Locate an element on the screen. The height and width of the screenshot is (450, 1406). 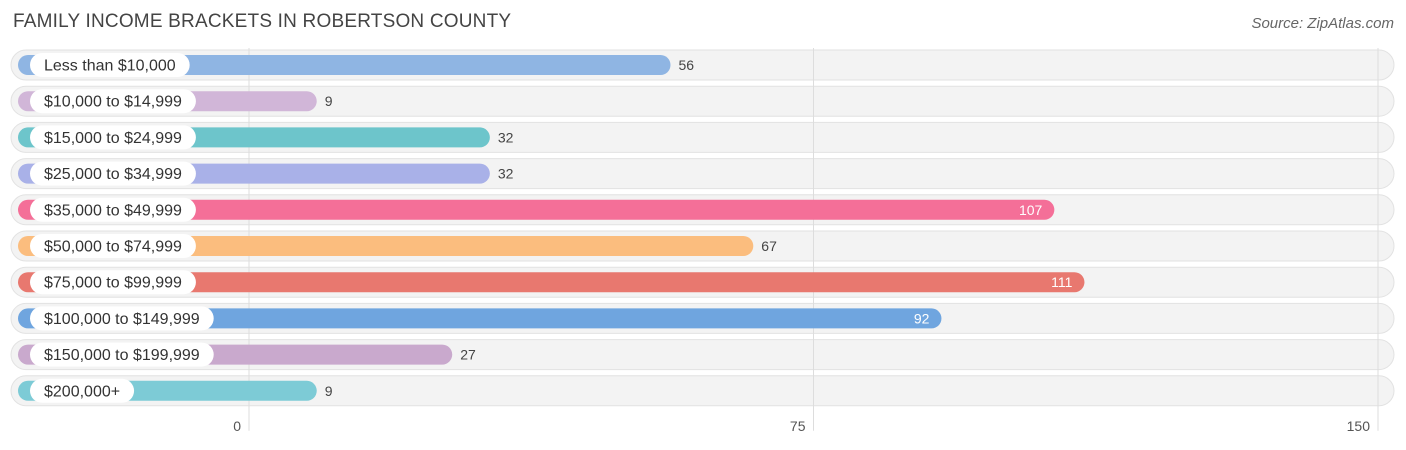
bar-row: $35,000 to $49,999 107 is located at coordinates (536, 209).